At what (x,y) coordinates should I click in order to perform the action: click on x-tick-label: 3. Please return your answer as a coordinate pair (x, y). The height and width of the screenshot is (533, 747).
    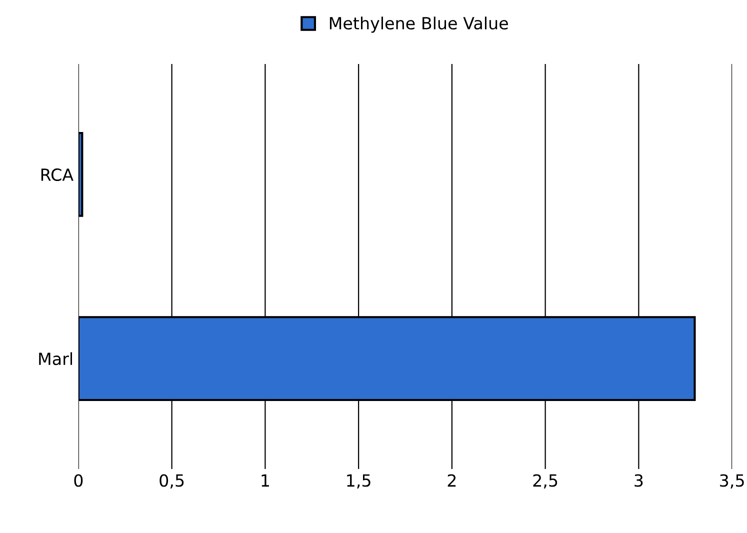
    Looking at the image, I should click on (638, 480).